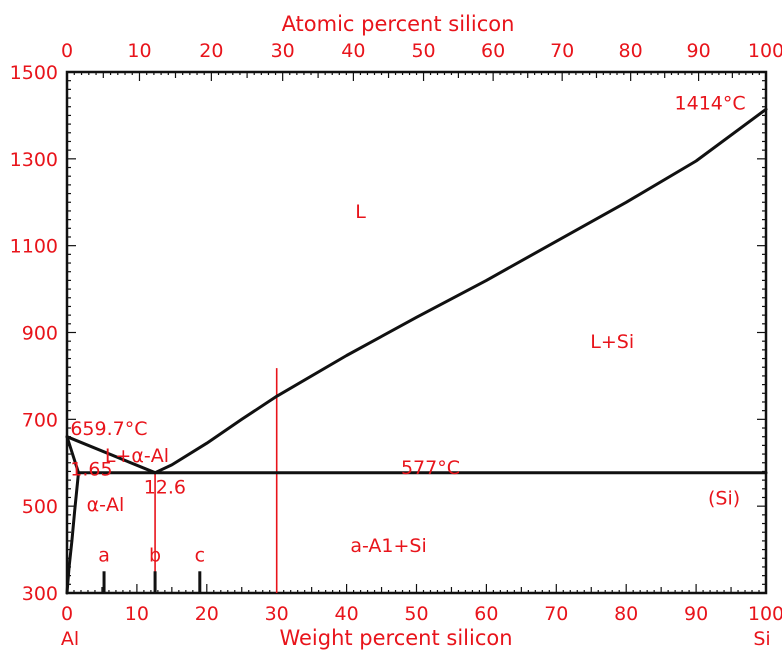 Image resolution: width=782 pixels, height=652 pixels. Describe the element at coordinates (139, 51) in the screenshot. I see `top-tick-label: 10` at that location.